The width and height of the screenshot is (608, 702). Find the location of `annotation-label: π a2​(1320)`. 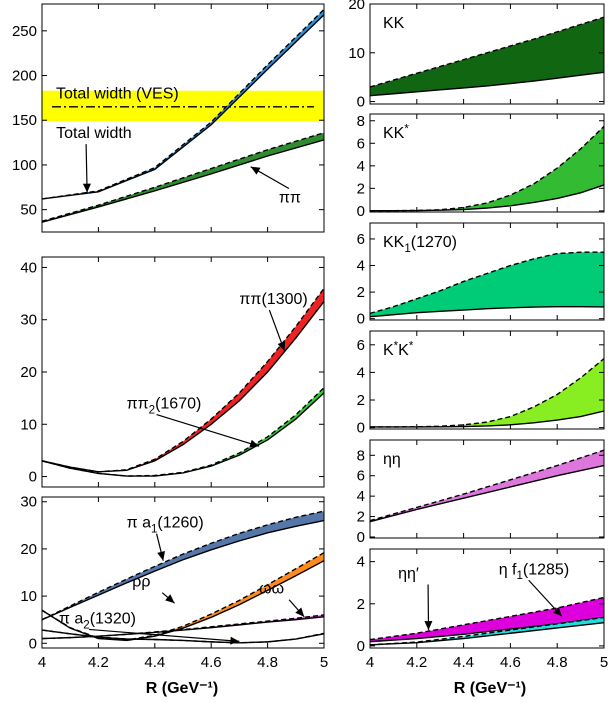

annotation-label: π a2​(1320) is located at coordinates (97, 620).